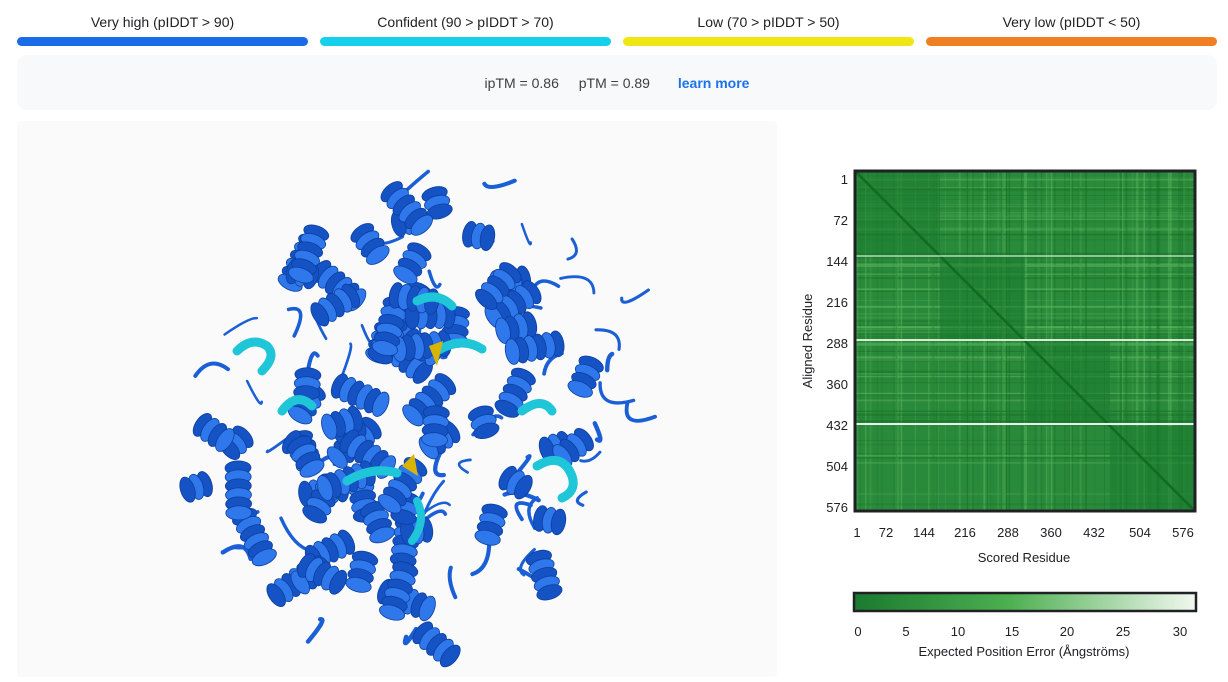 This screenshot has height=682, width=1228. I want to click on legend-low-label: Low (70 > pIDDT > 50), so click(768, 22).